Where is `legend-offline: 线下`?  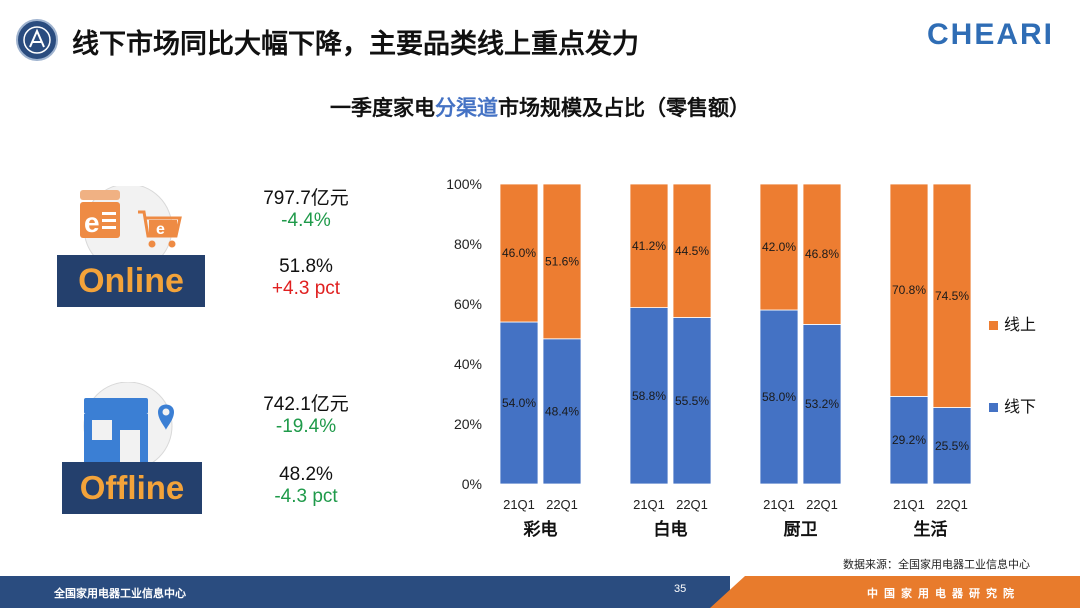 legend-offline: 线下 is located at coordinates (1012, 405).